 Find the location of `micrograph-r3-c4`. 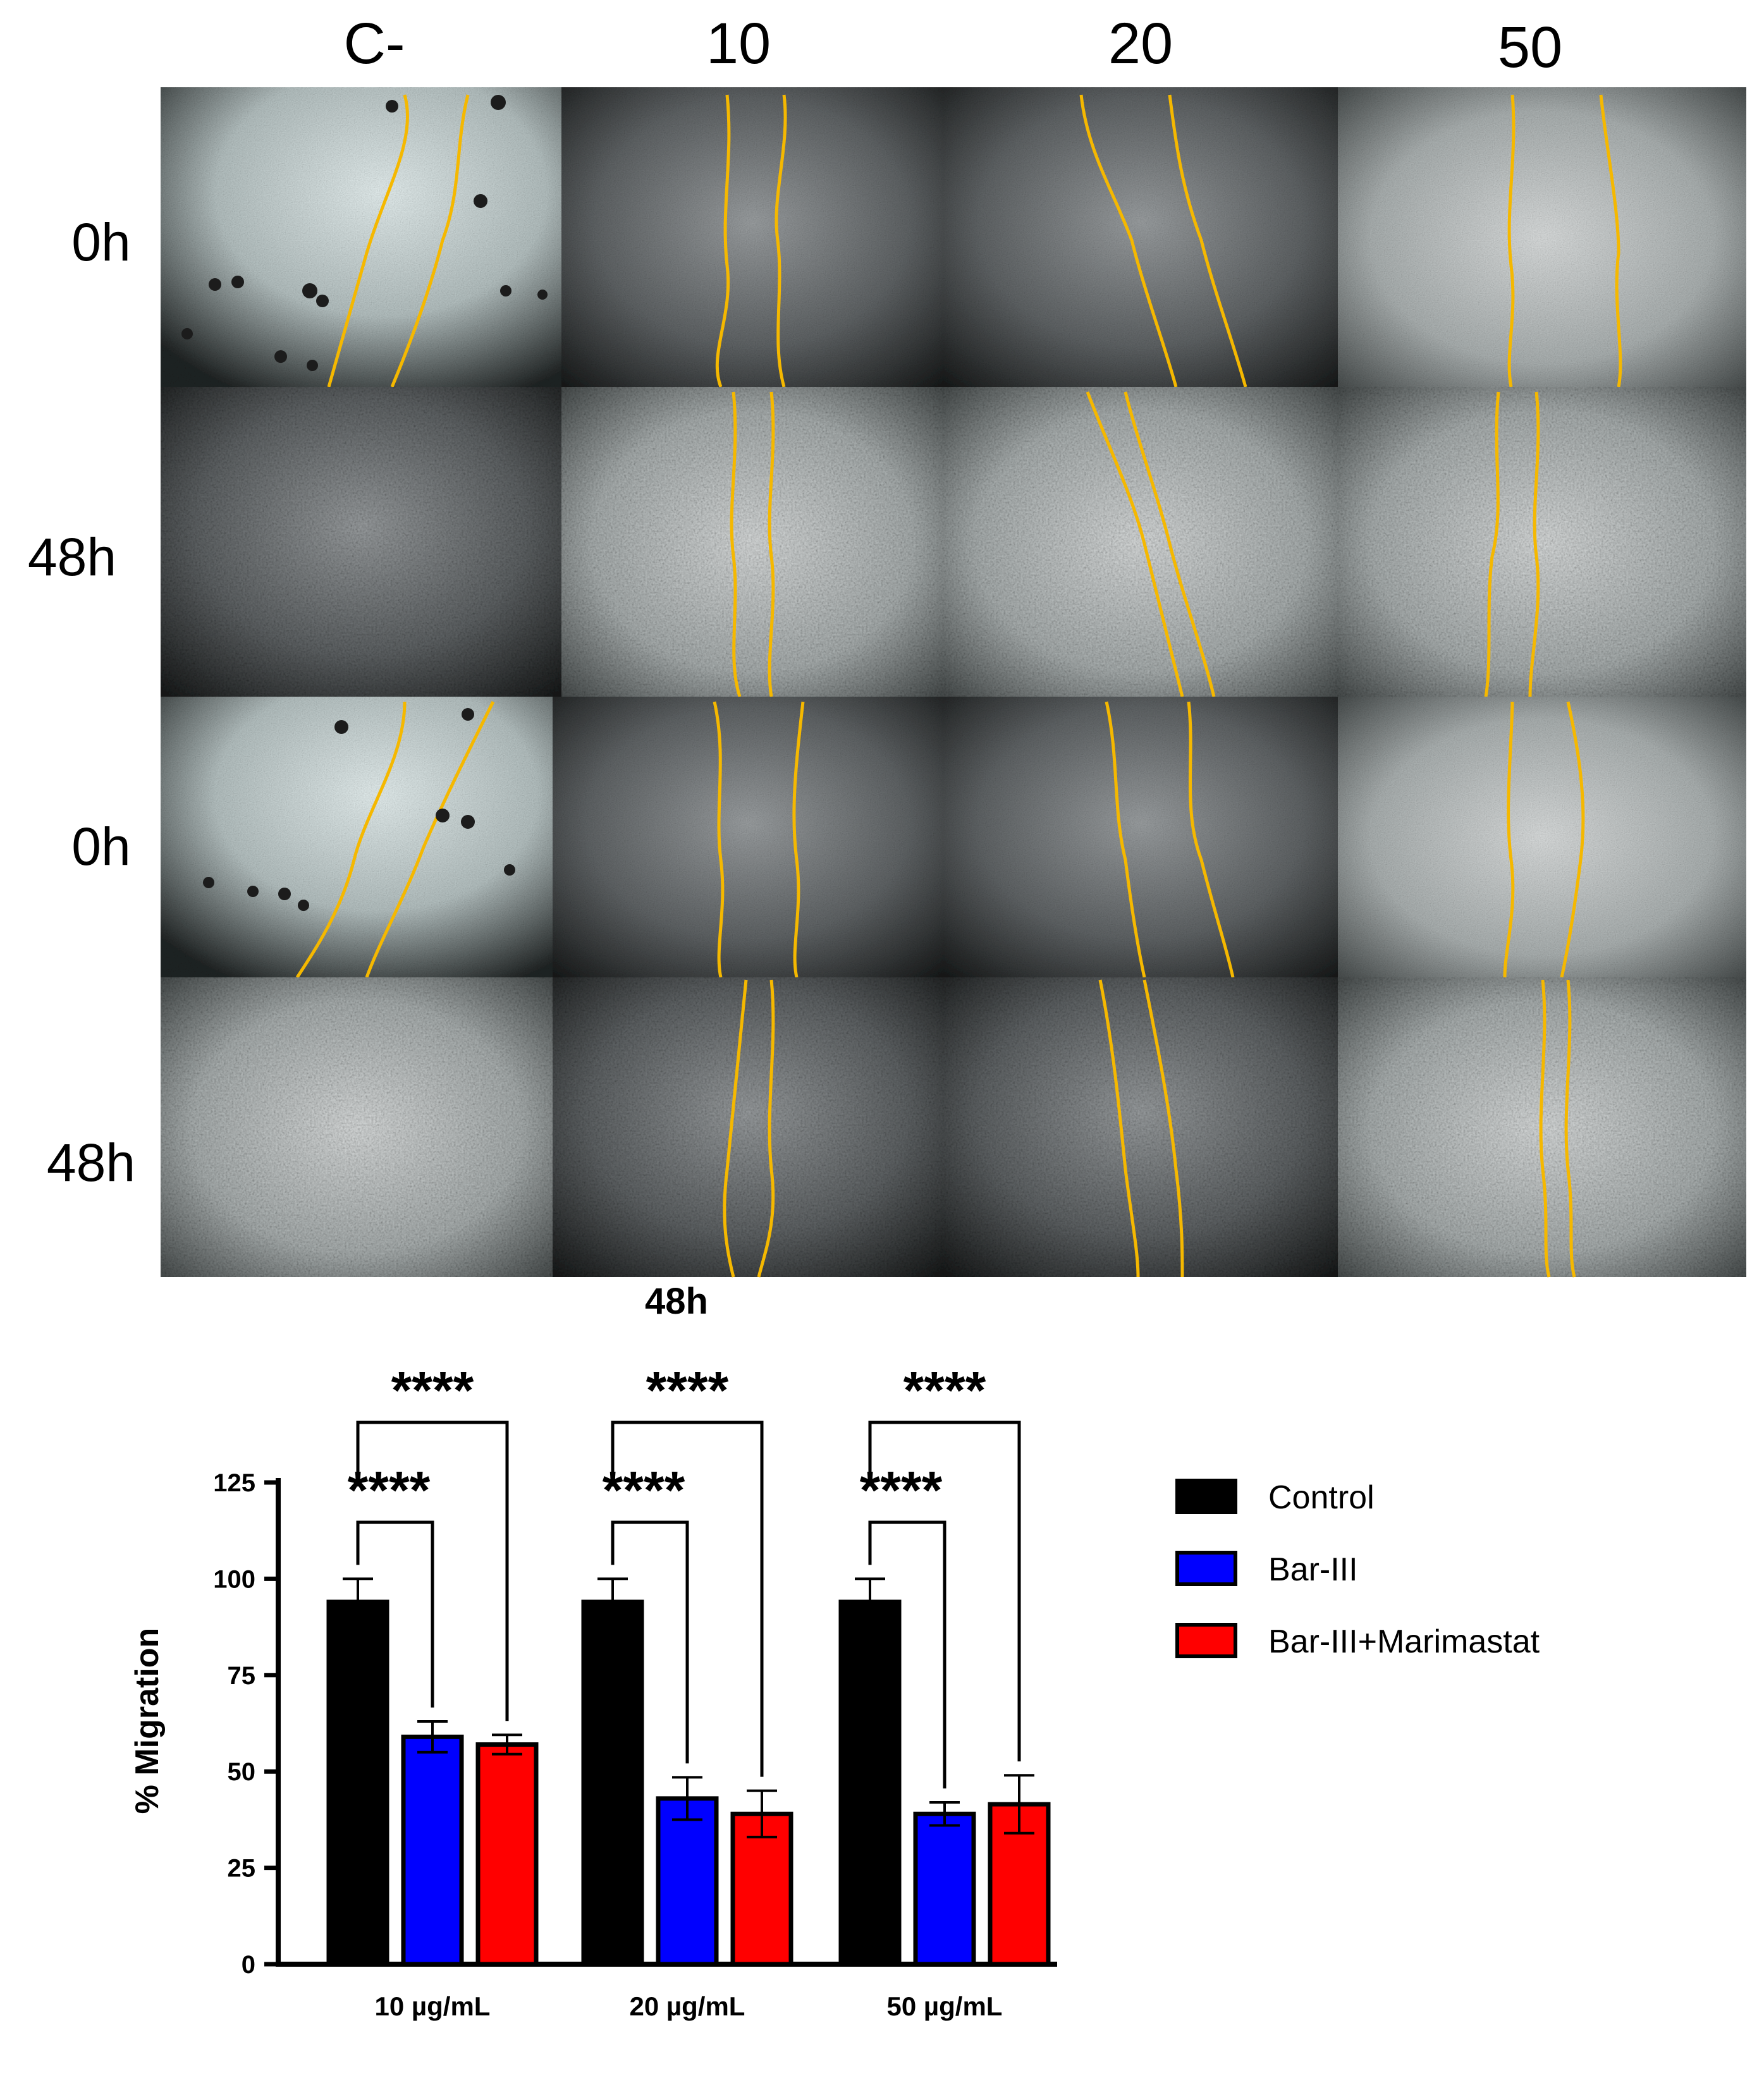

micrograph-r3-c4 is located at coordinates (1542, 837).